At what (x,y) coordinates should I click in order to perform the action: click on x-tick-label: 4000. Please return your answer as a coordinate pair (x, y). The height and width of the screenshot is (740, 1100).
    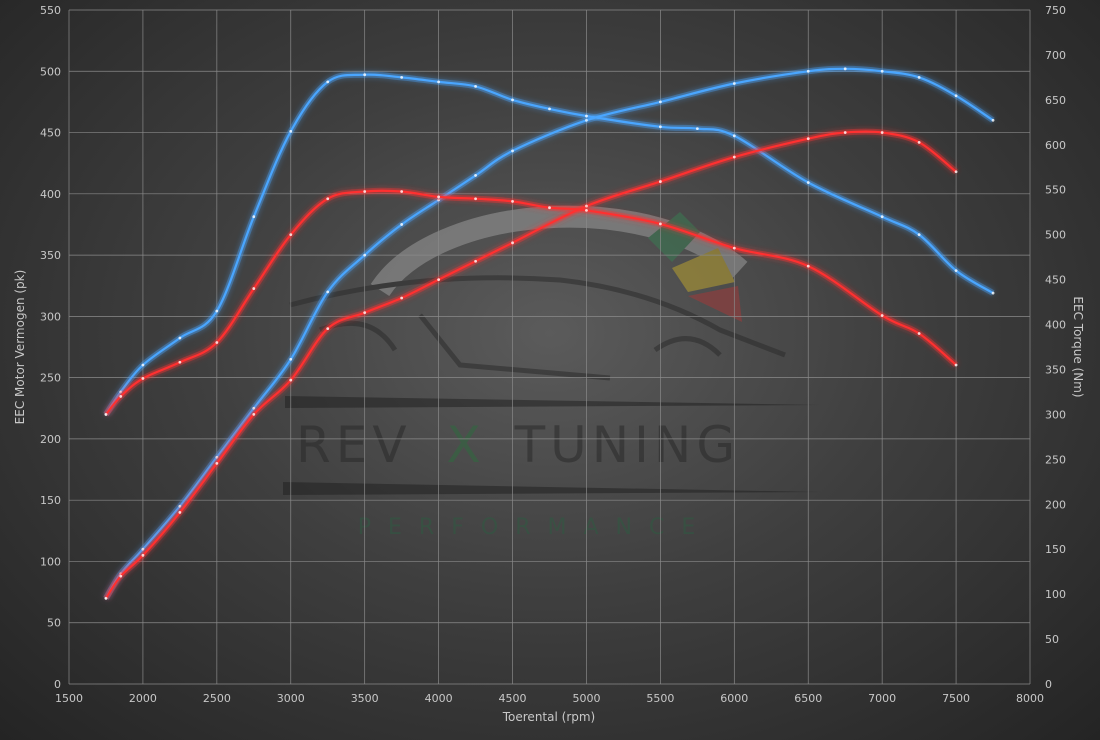
    Looking at the image, I should click on (439, 698).